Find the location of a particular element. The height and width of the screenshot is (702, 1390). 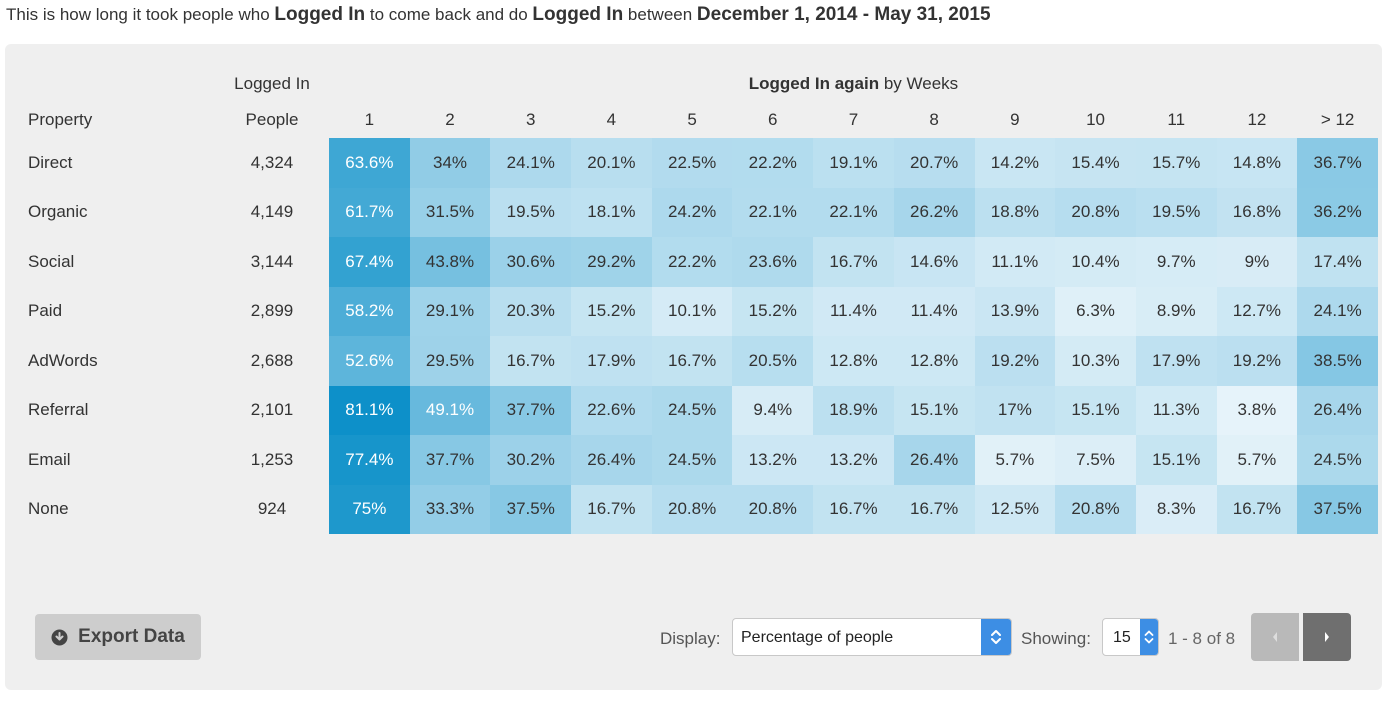

column-header-week: 7 is located at coordinates (853, 119).